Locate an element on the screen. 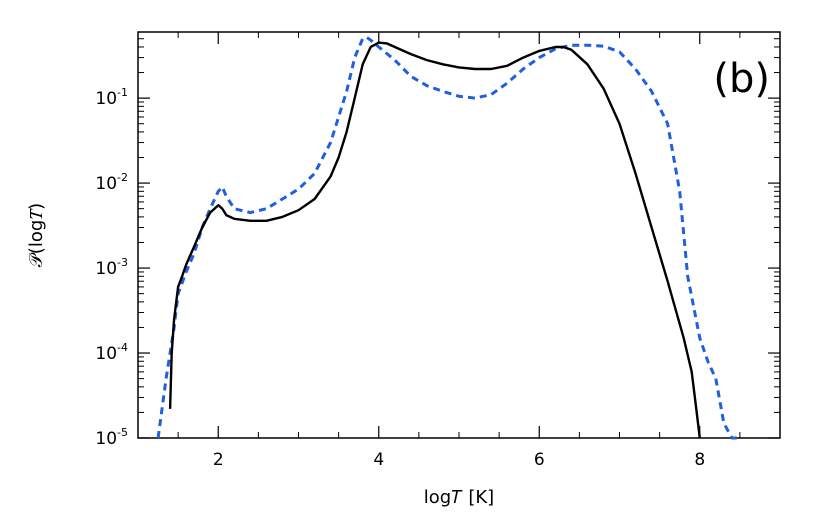 The width and height of the screenshot is (837, 520). x-tick-label: 2 is located at coordinates (218, 460).